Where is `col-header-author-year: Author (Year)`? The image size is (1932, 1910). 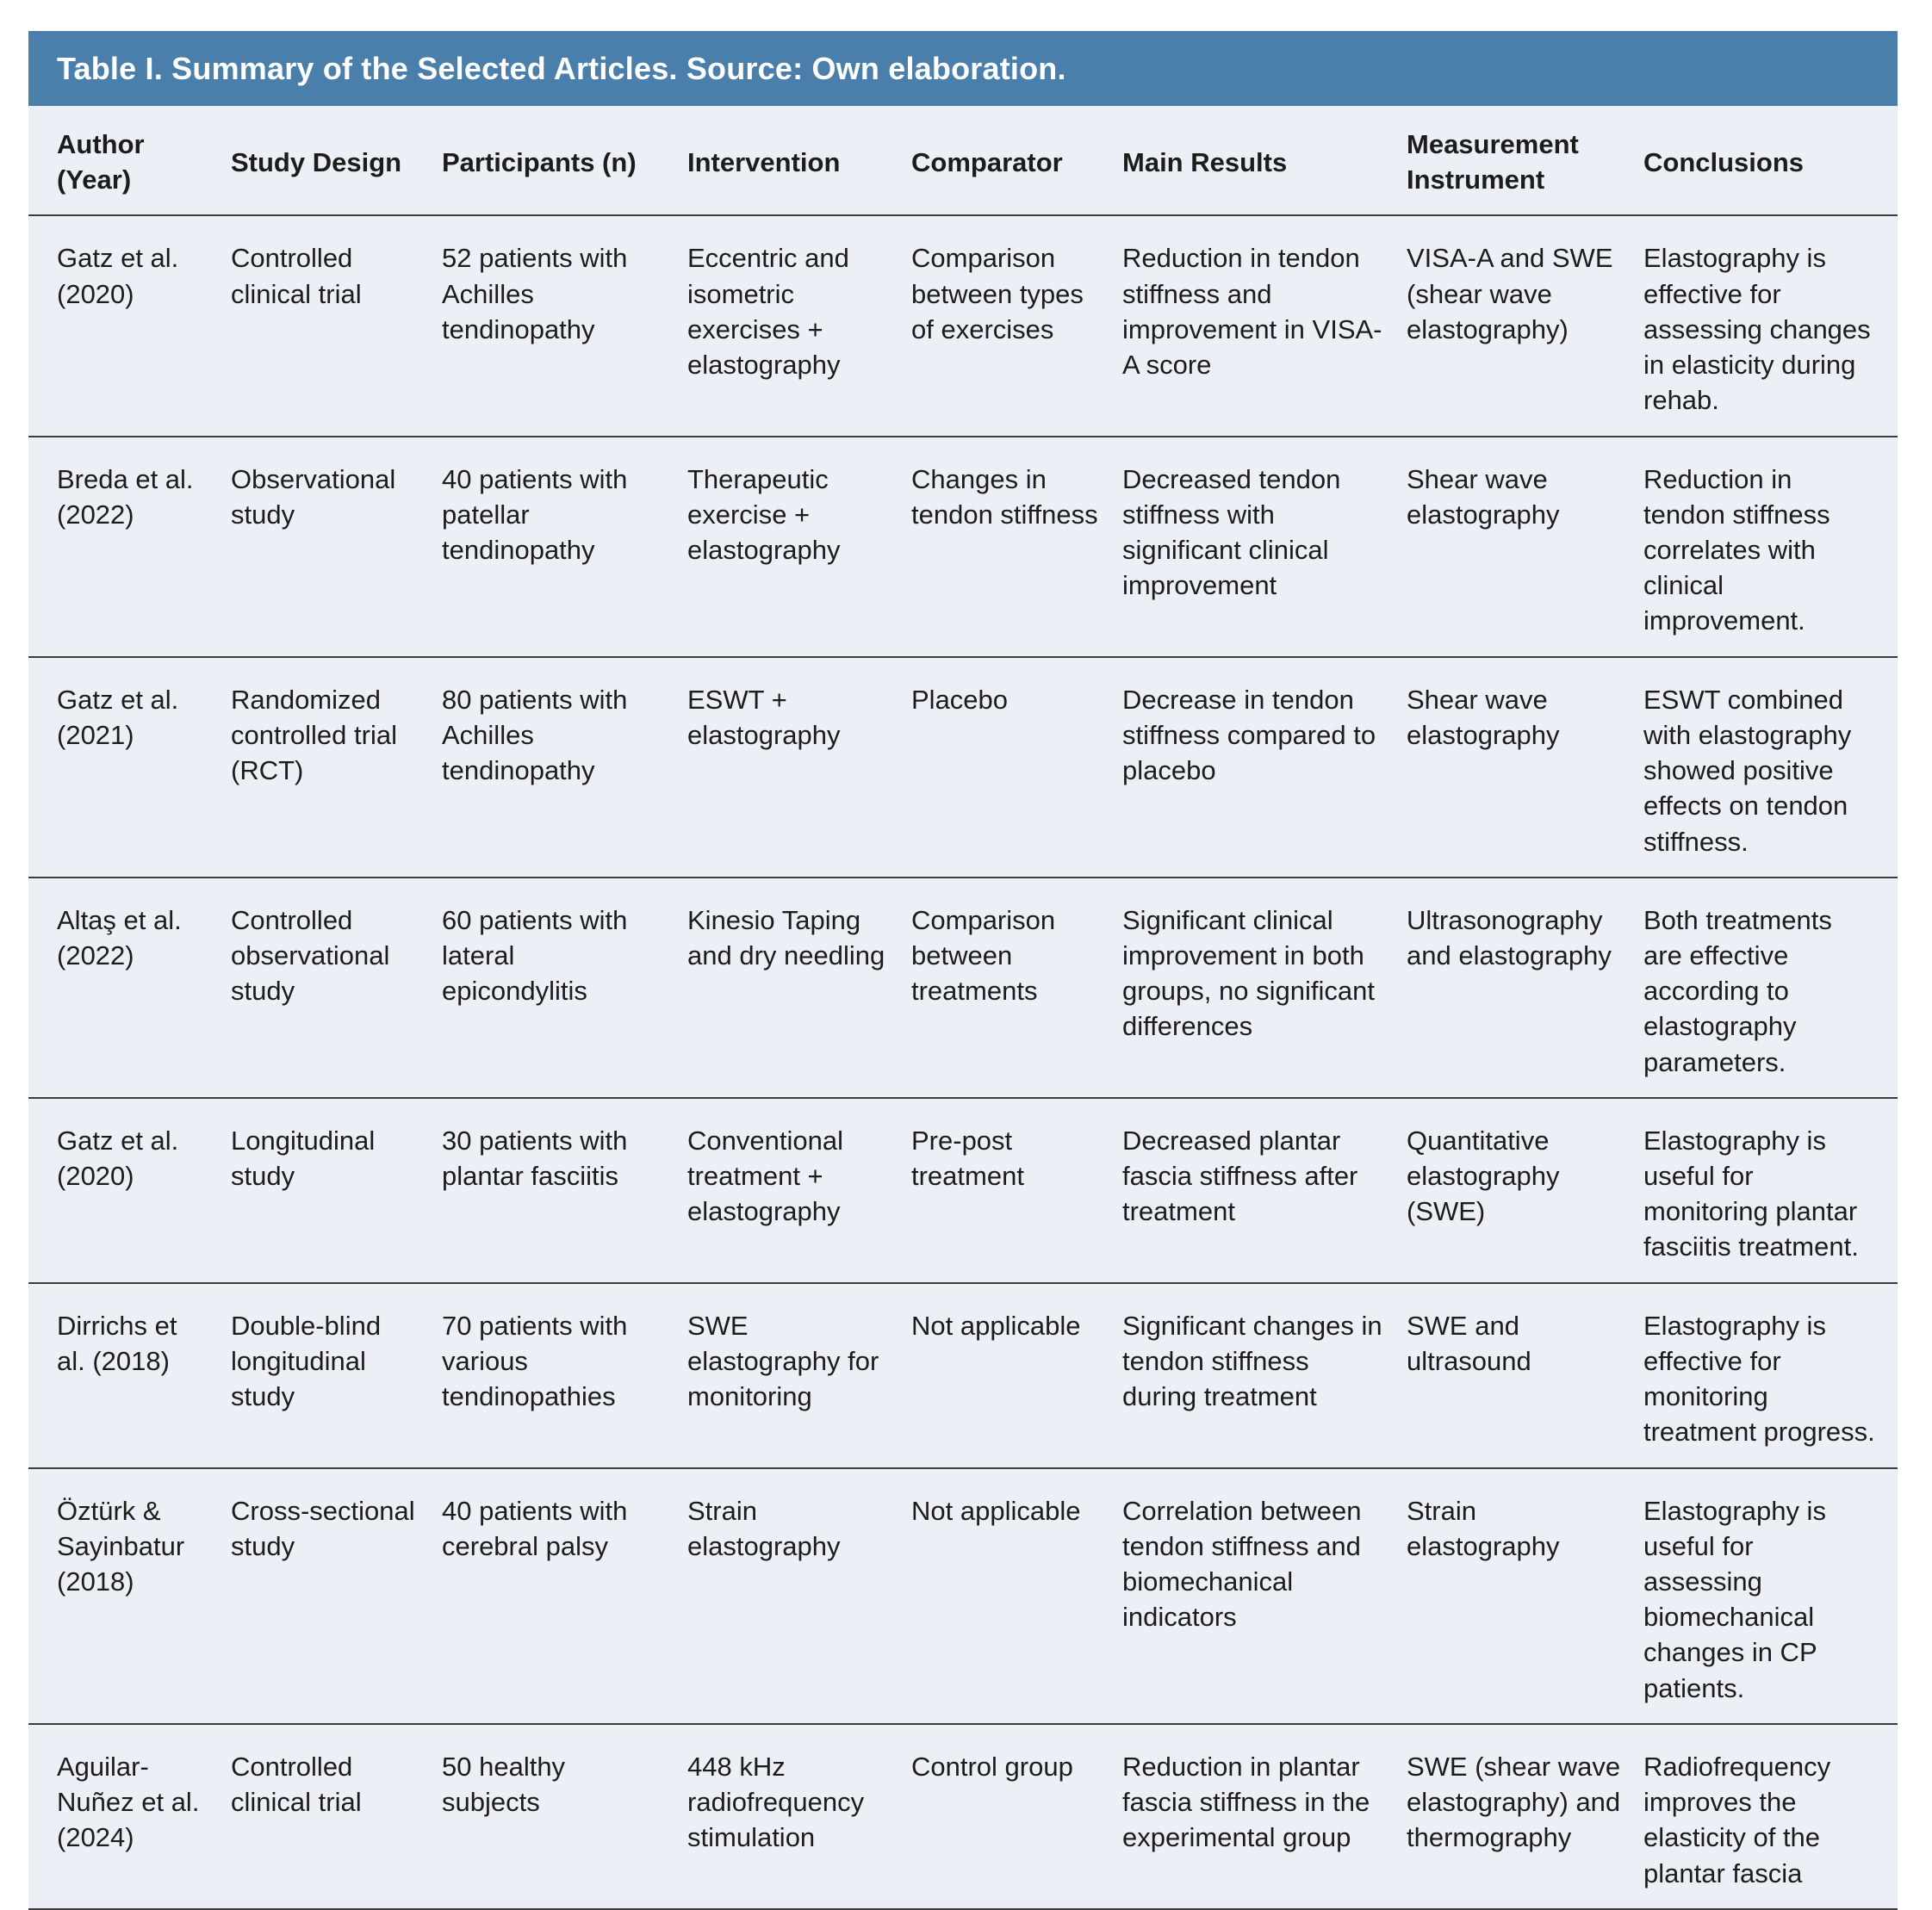
col-header-author-year: Author (Year) is located at coordinates (129, 161).